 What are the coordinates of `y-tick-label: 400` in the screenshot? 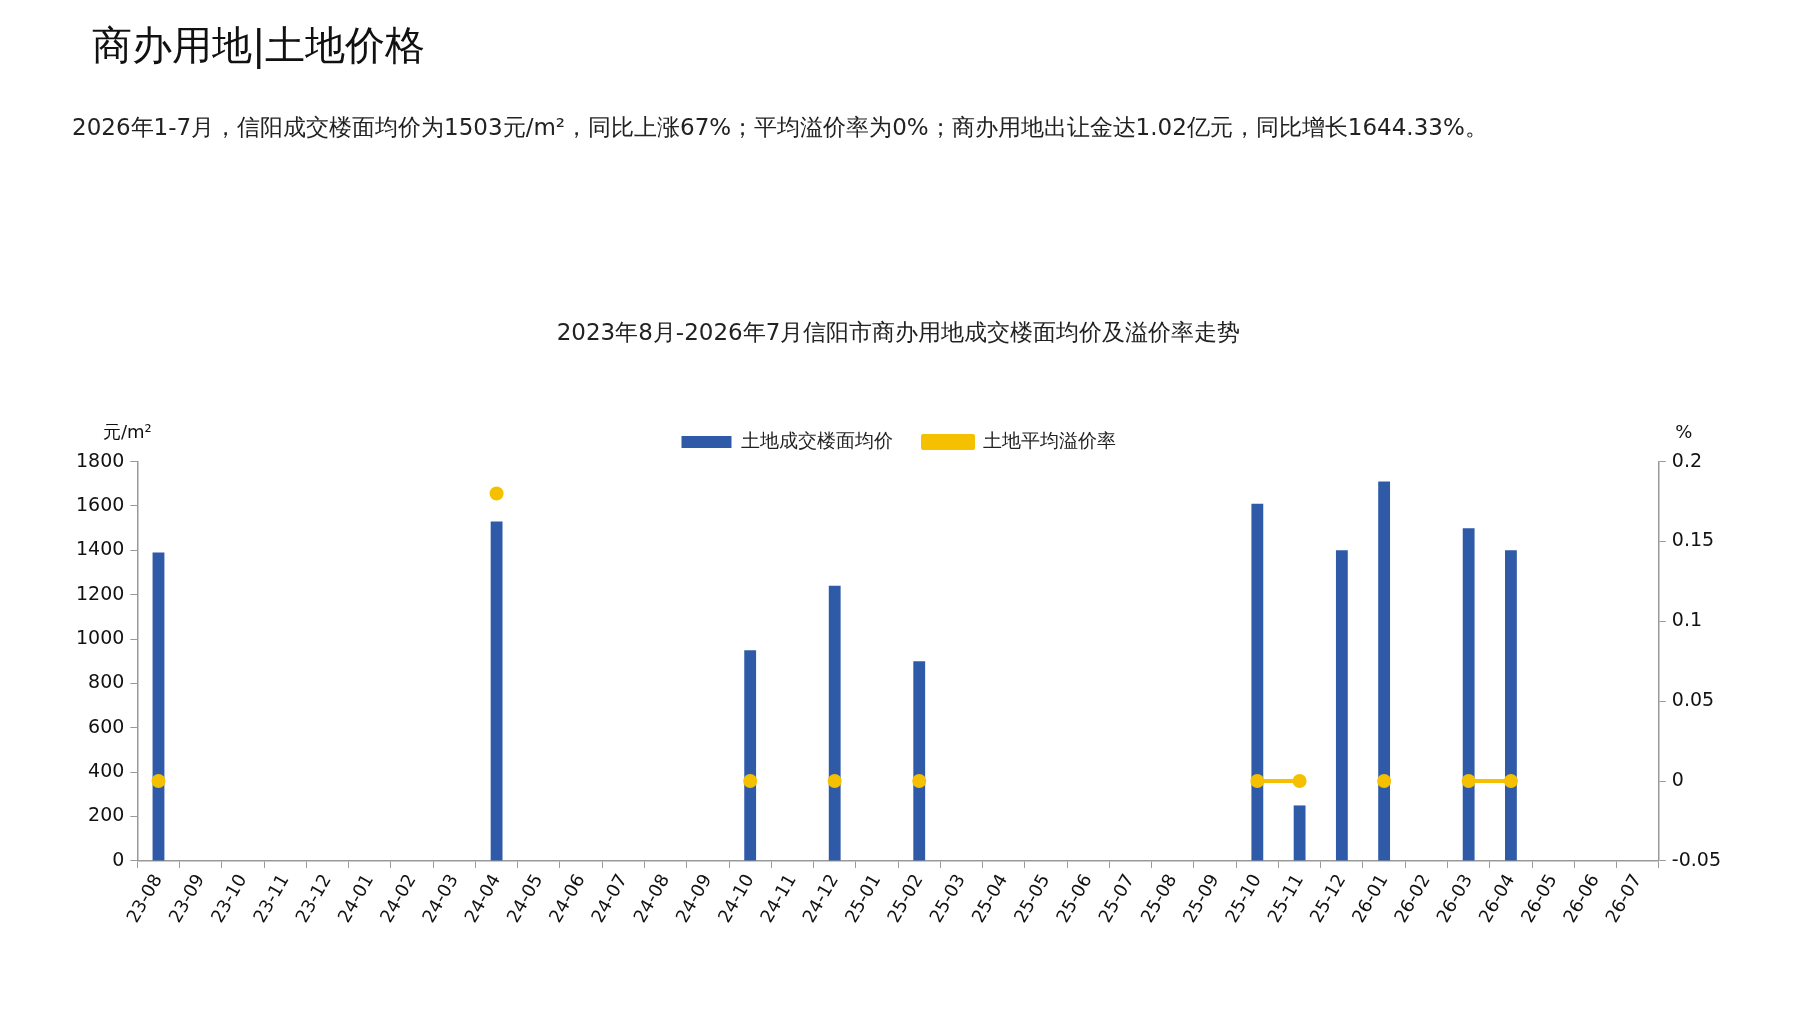 It's located at (106, 770).